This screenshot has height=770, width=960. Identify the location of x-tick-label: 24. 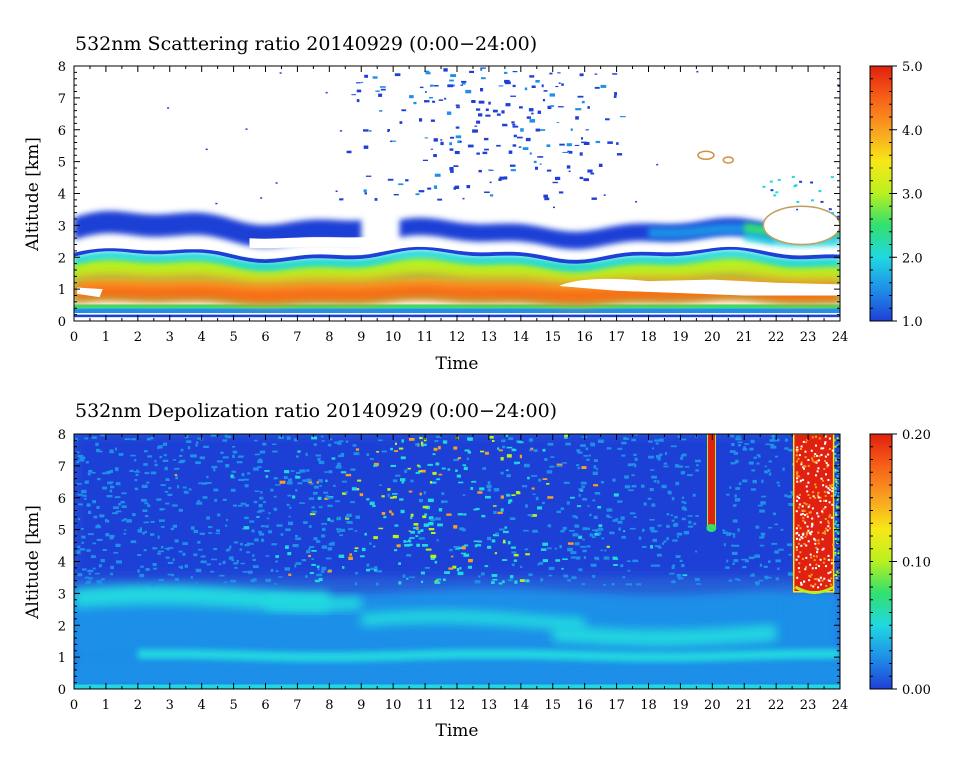
(840, 337).